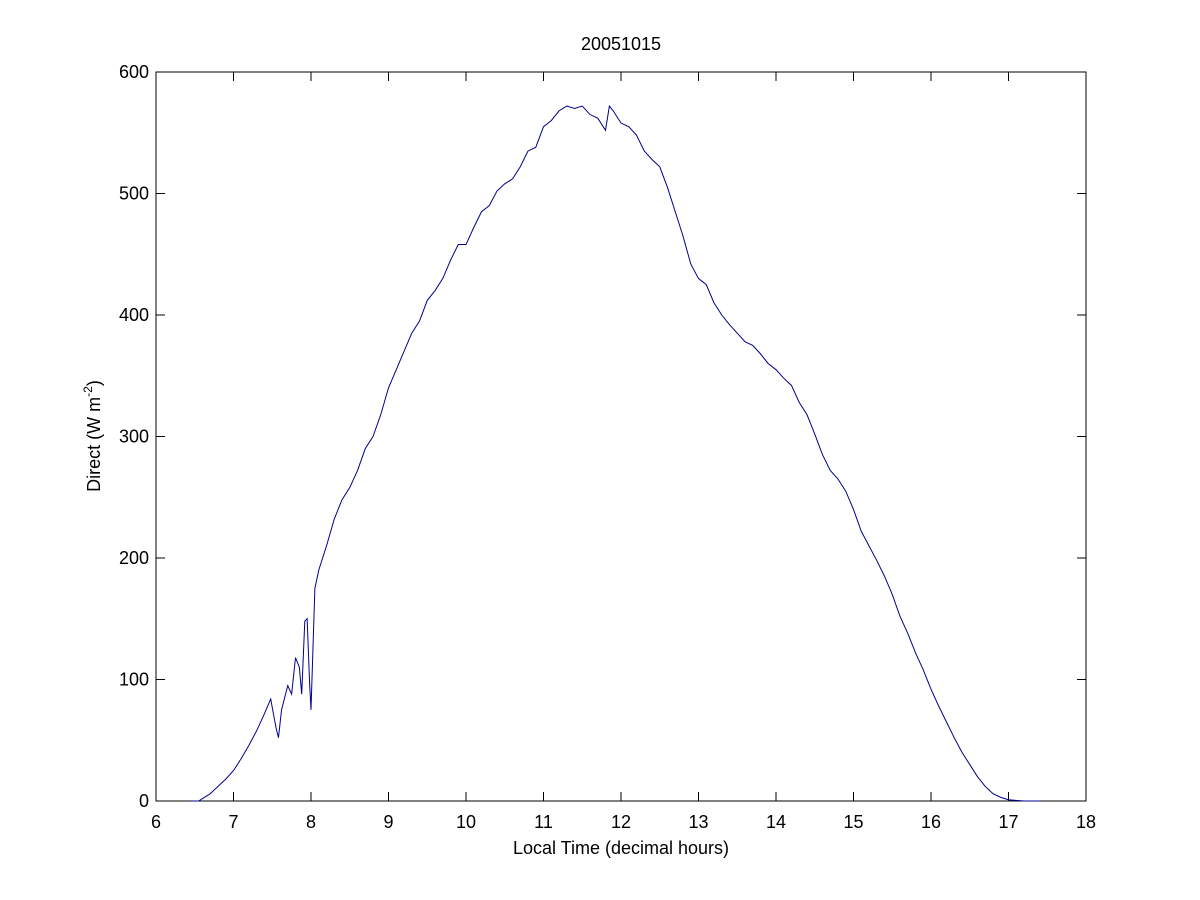 This screenshot has height=900, width=1200. I want to click on y-axis-label-end: ), so click(94, 383).